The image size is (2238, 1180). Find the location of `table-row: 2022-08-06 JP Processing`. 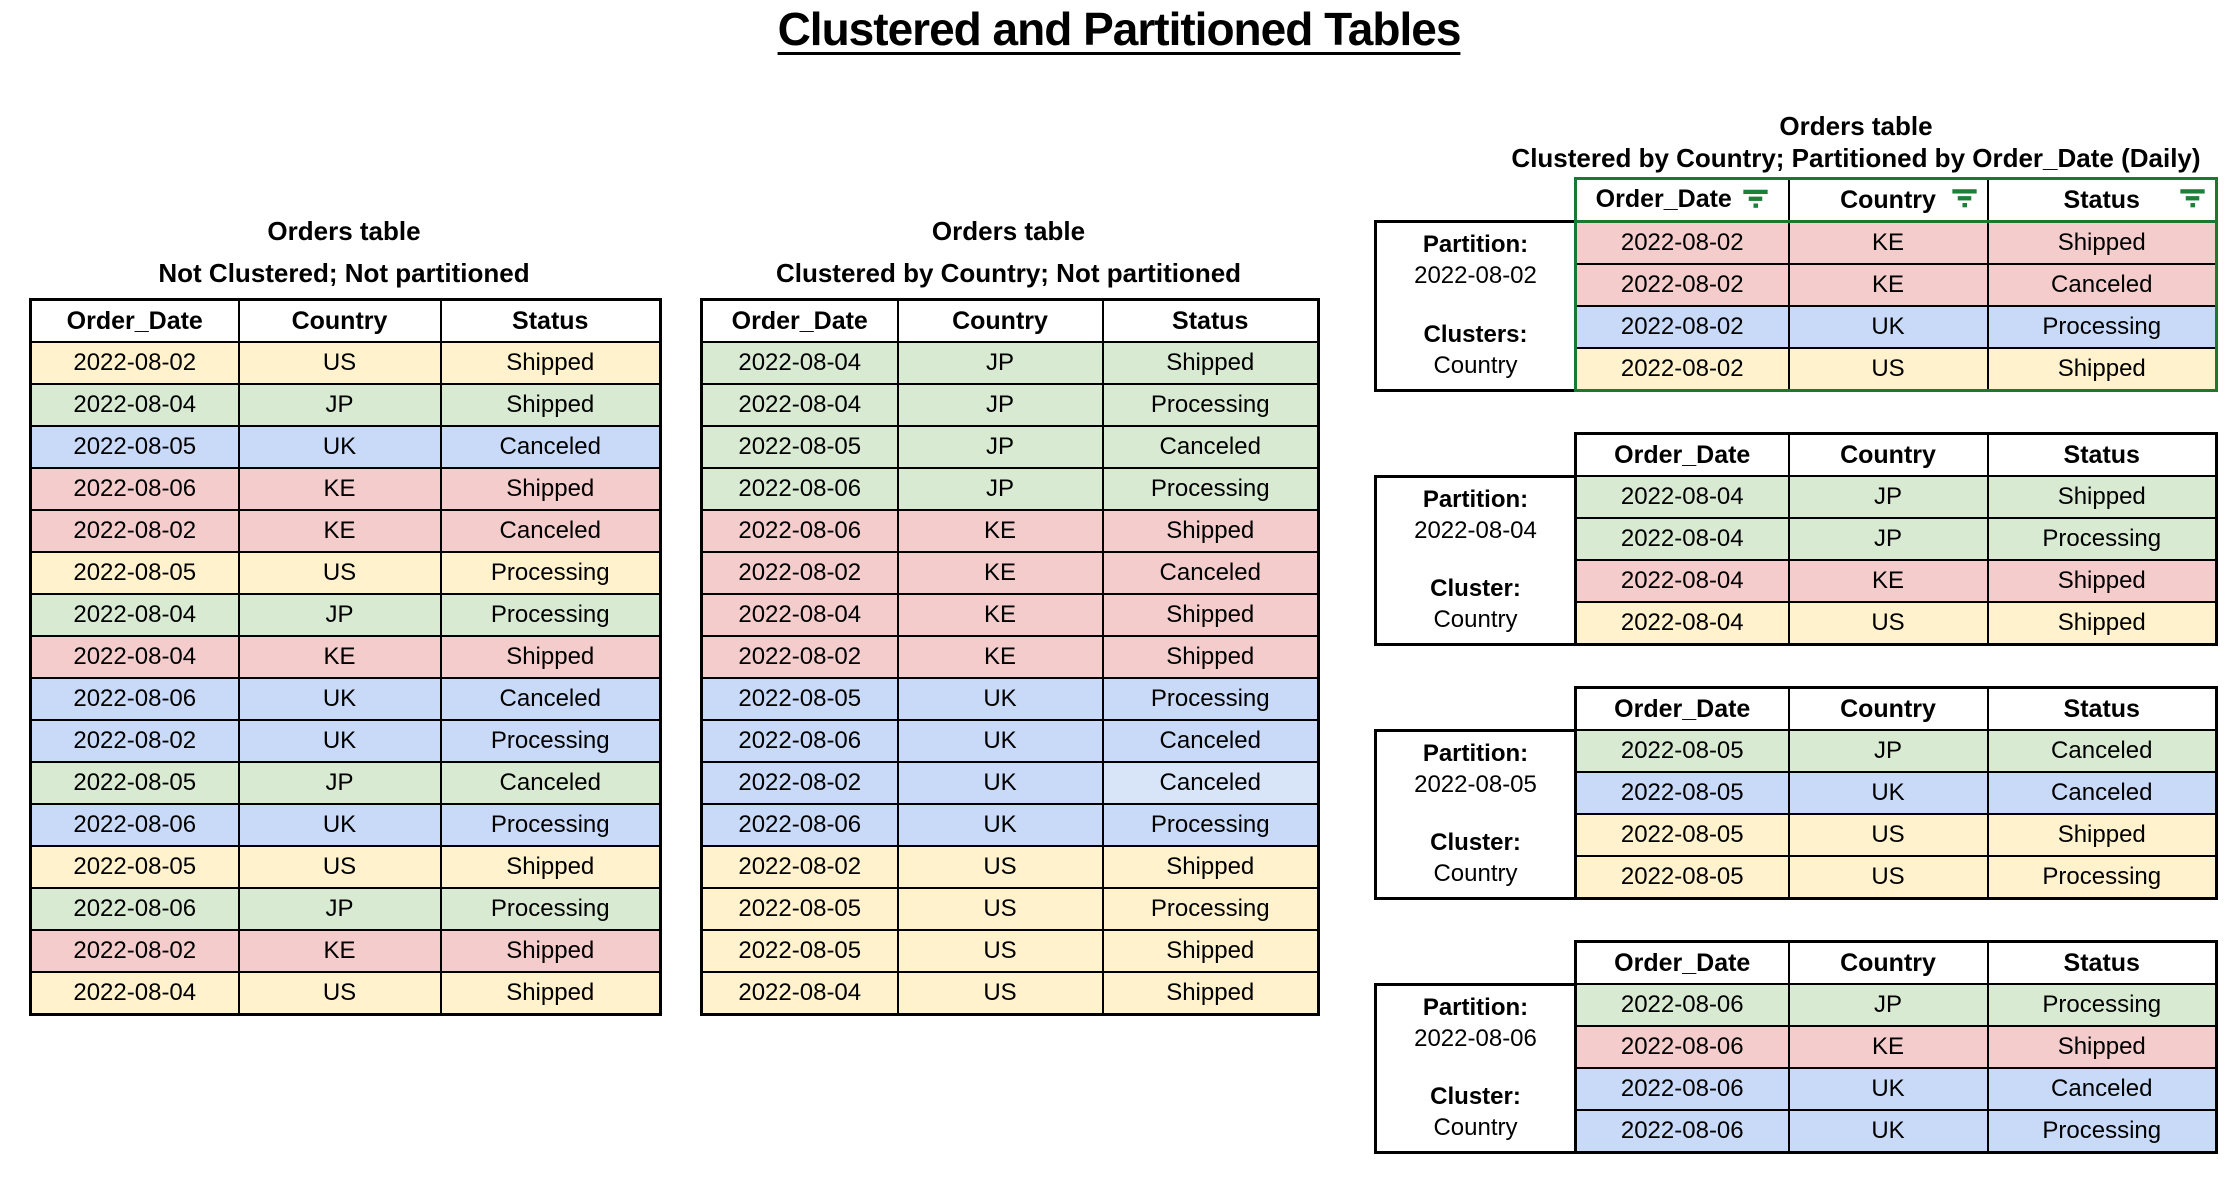

table-row: 2022-08-06 JP Processing is located at coordinates (1896, 1005).